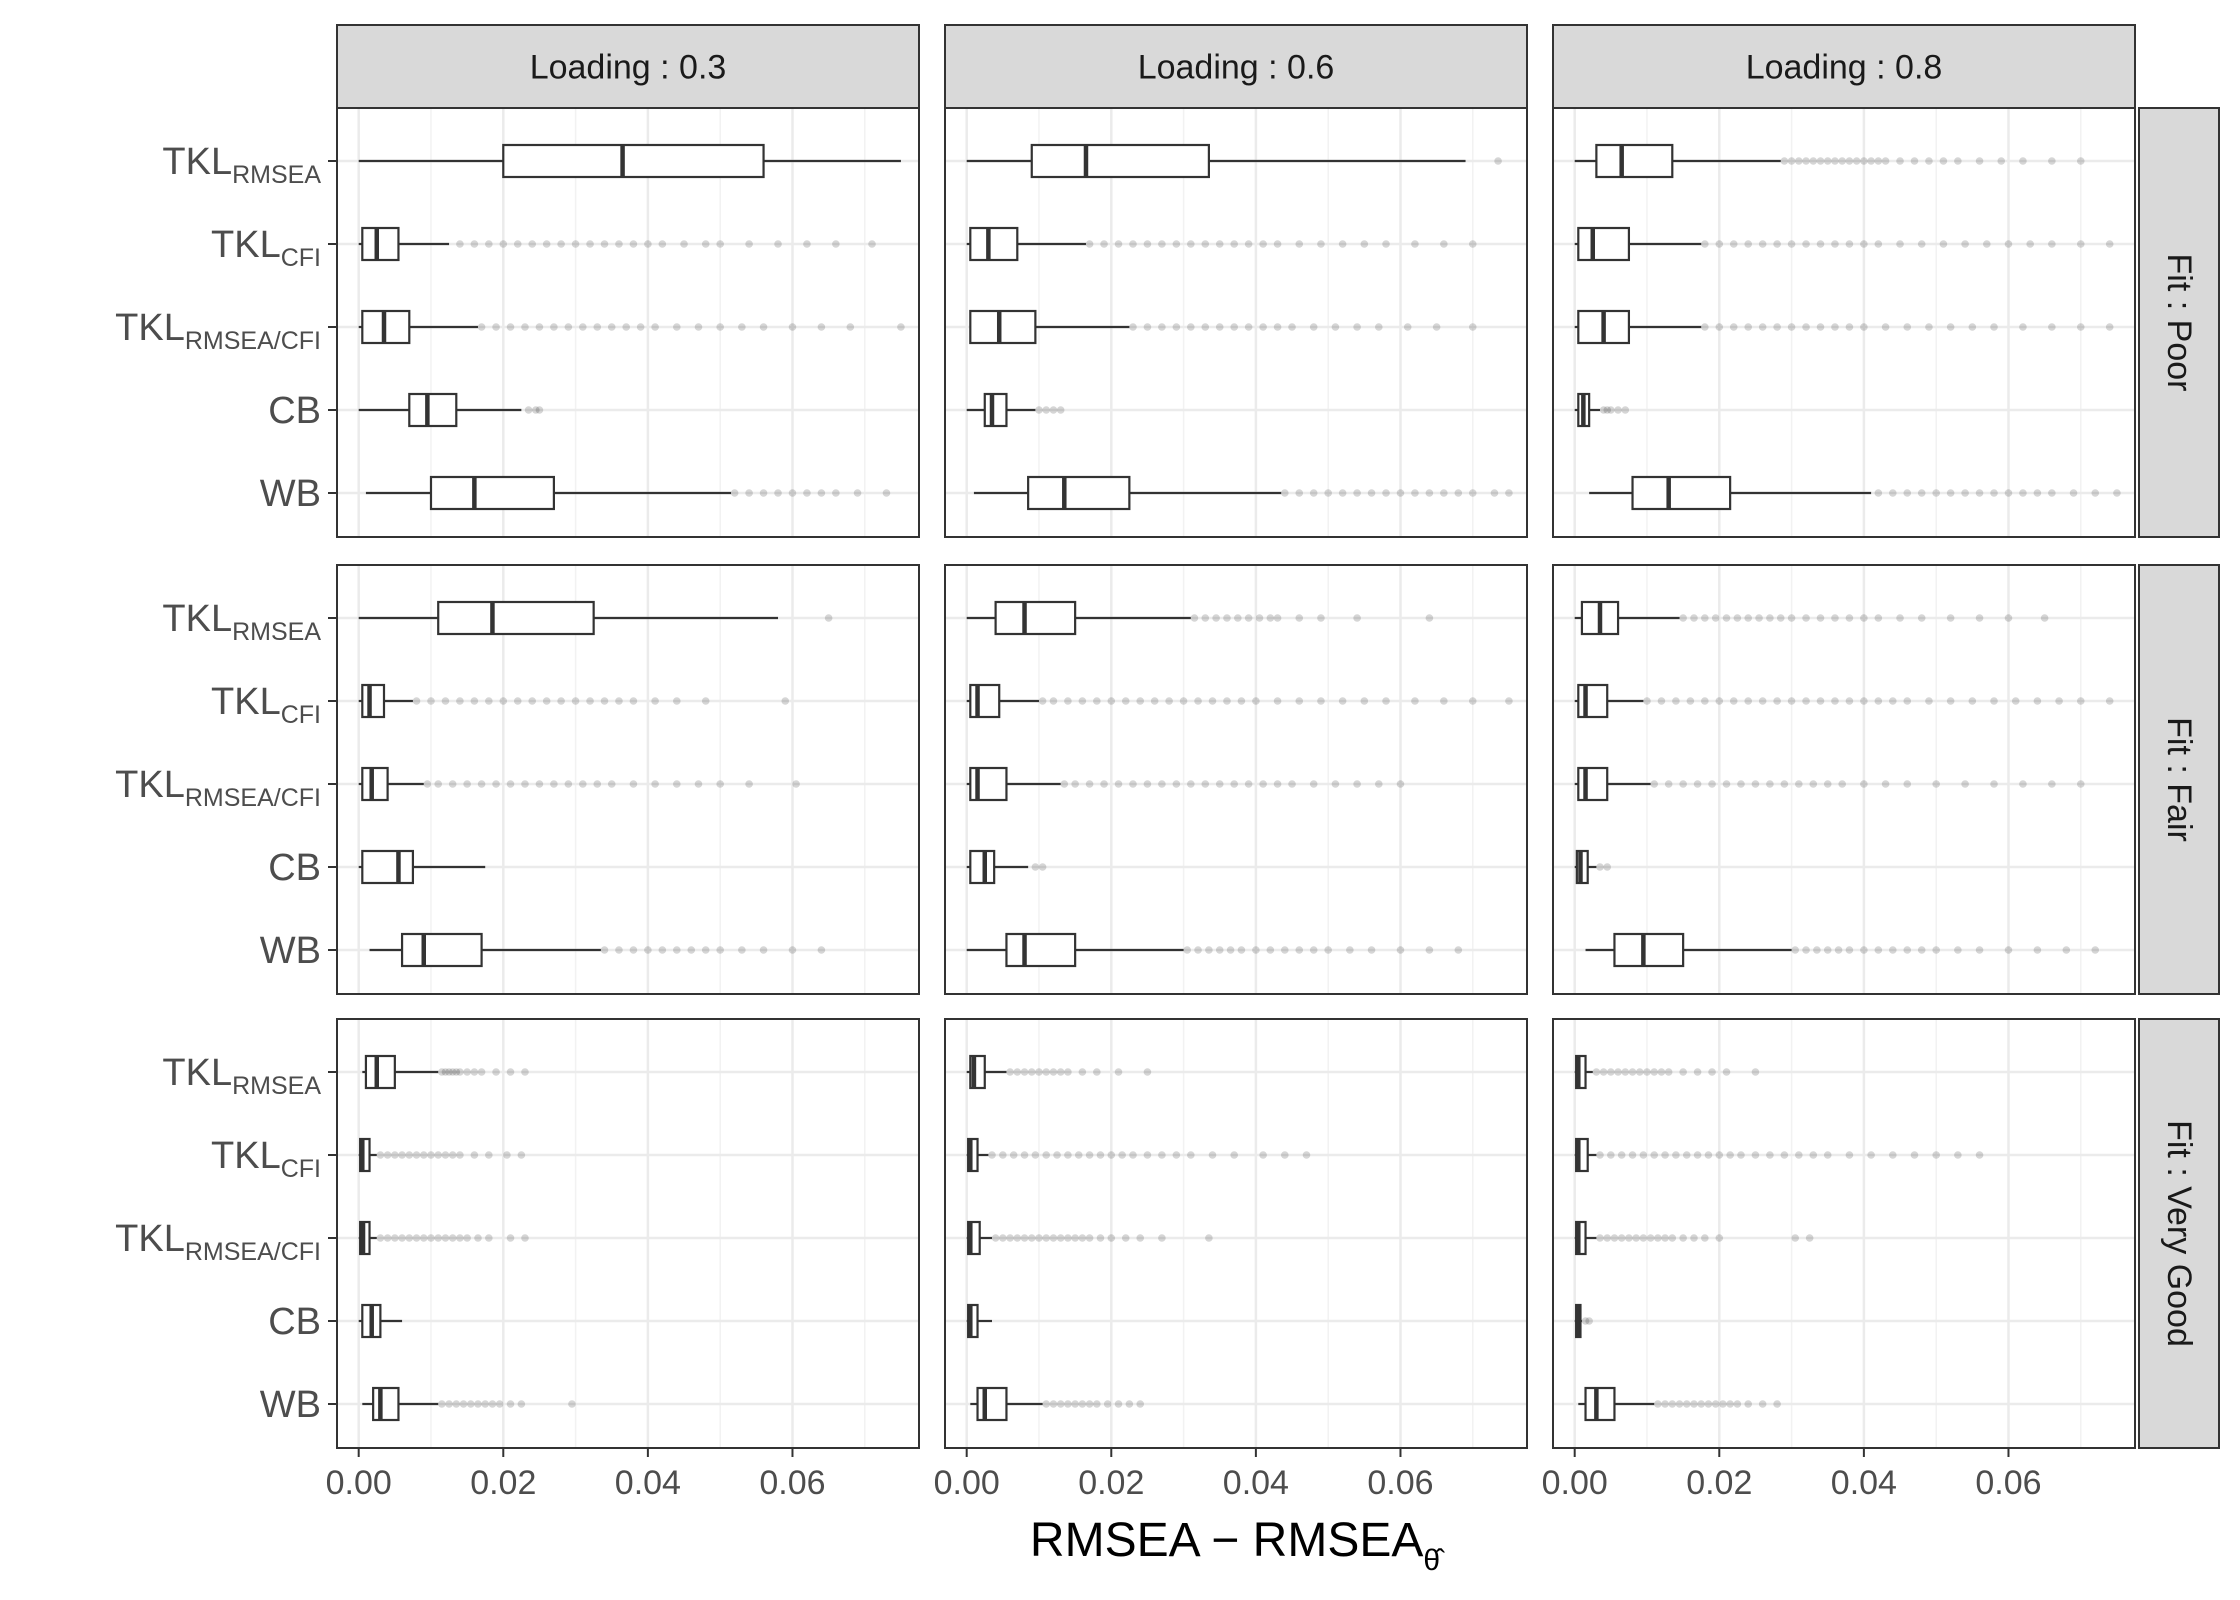 This screenshot has width=2240, height=1600. What do you see at coordinates (1236, 66) in the screenshot?
I see `column-strip` at bounding box center [1236, 66].